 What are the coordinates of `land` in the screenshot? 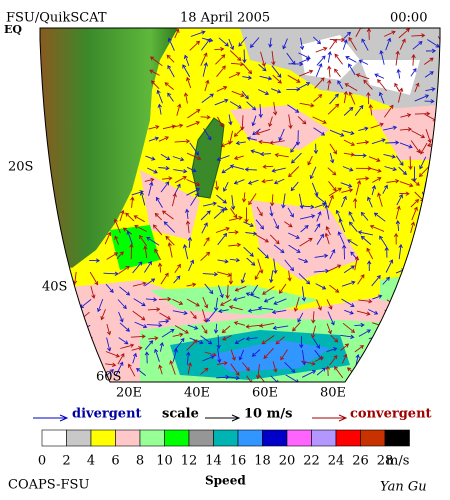 It's located at (208, 158).